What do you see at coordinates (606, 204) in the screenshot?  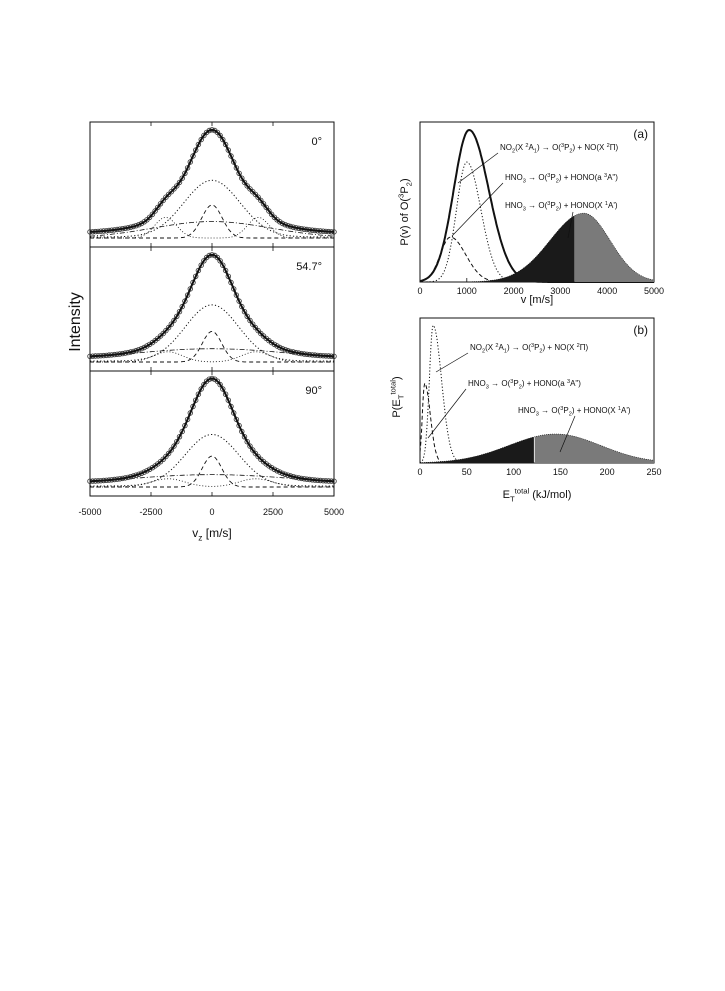 I see `annotation-hono-x1-part: 1` at bounding box center [606, 204].